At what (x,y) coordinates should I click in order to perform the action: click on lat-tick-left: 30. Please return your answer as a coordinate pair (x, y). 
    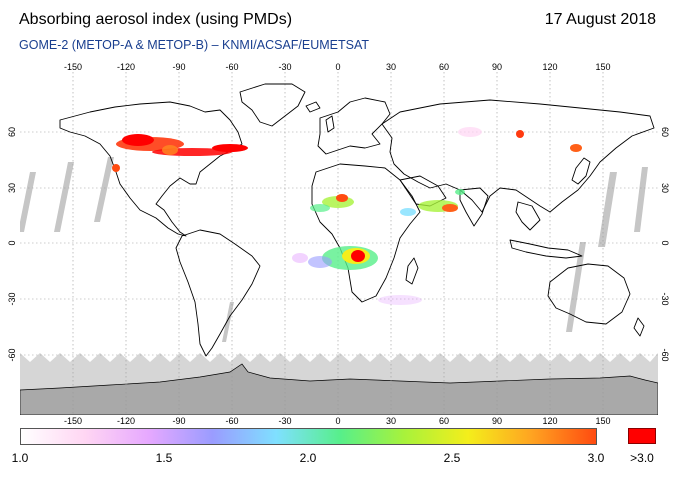
    Looking at the image, I should click on (12, 188).